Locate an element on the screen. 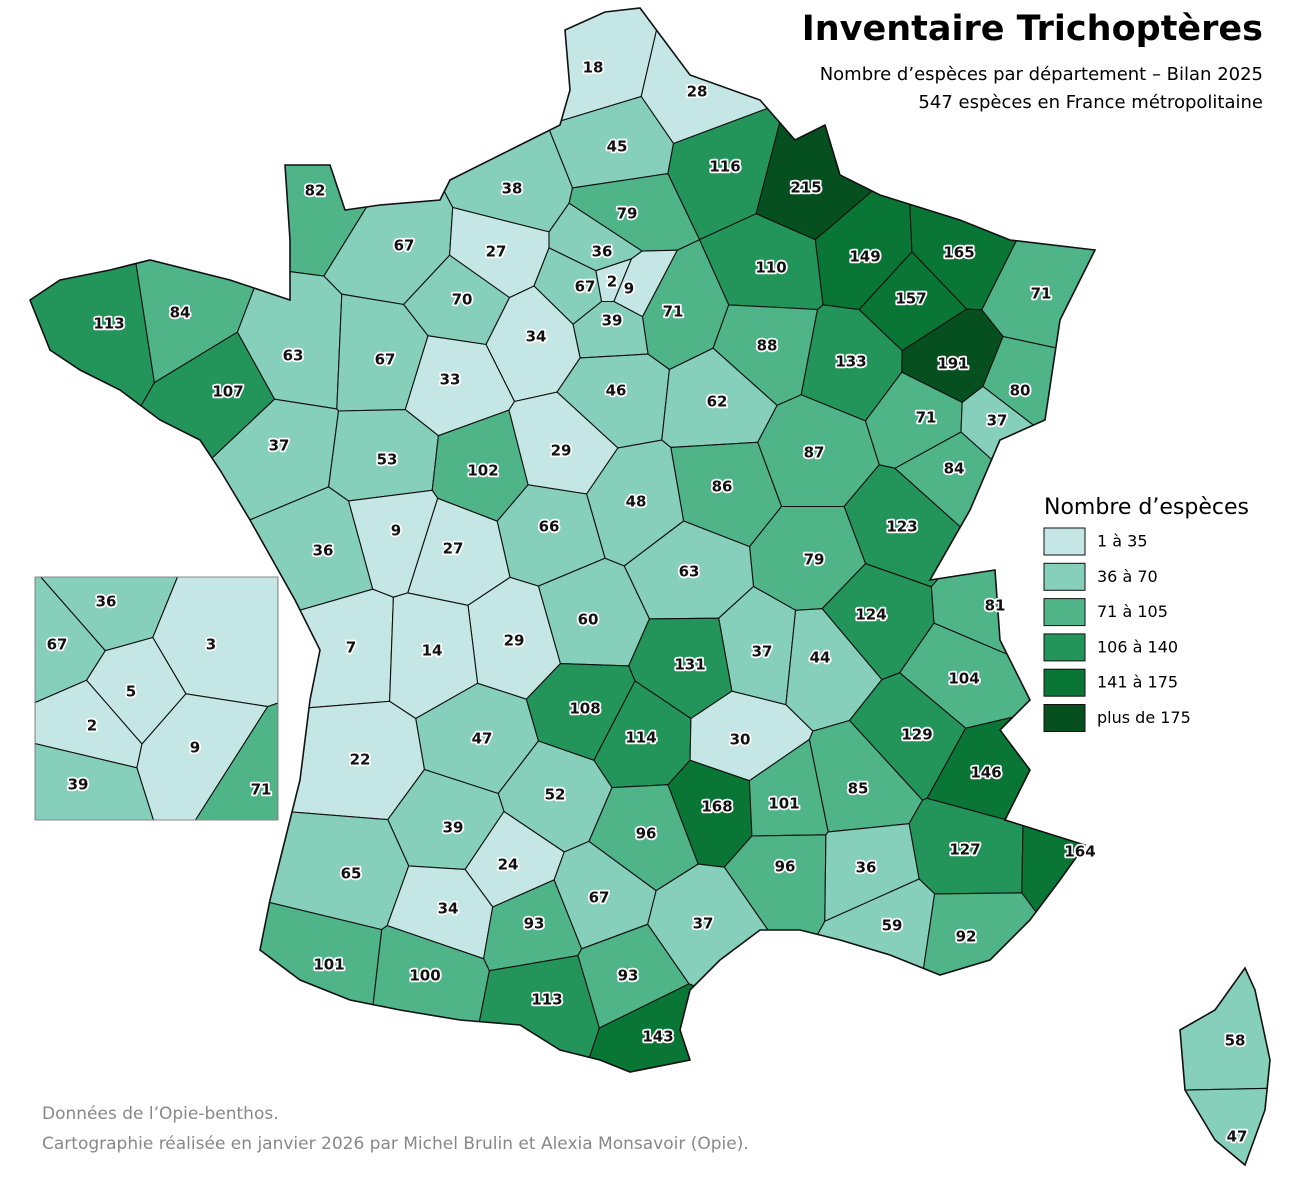 This screenshot has width=1299, height=1181. department-label: 3 is located at coordinates (211, 645).